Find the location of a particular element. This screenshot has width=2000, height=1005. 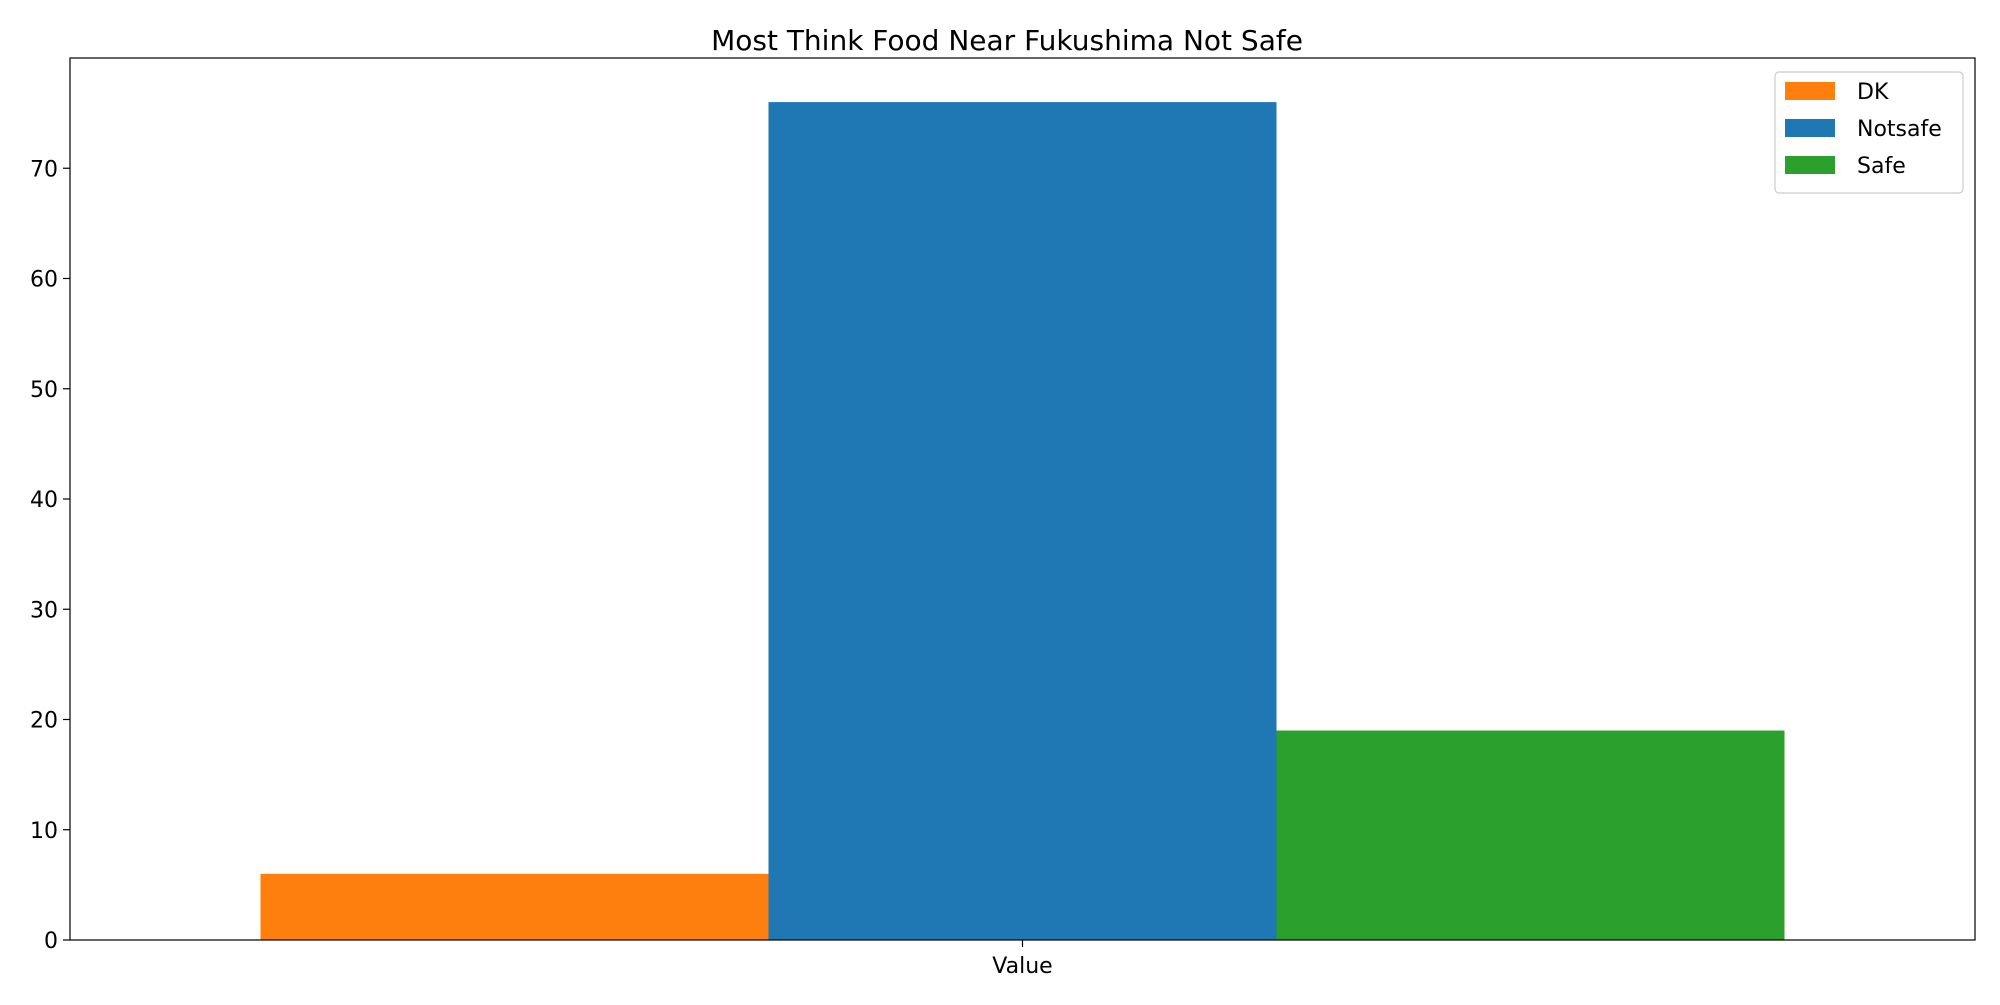

legend-label-notsafe: Notsafe is located at coordinates (1899, 129).